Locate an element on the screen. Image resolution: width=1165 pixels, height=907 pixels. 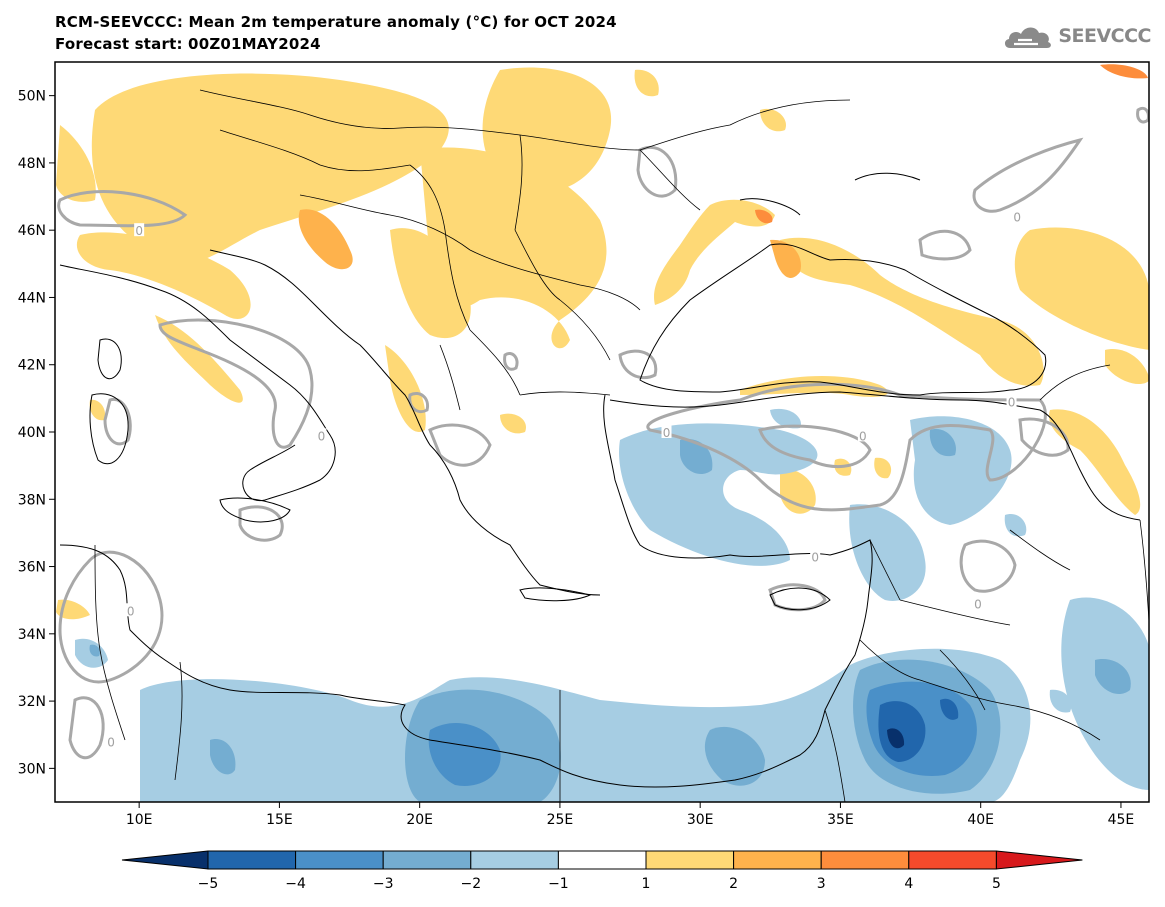
colorbar-label: 2 is located at coordinates (733, 884).